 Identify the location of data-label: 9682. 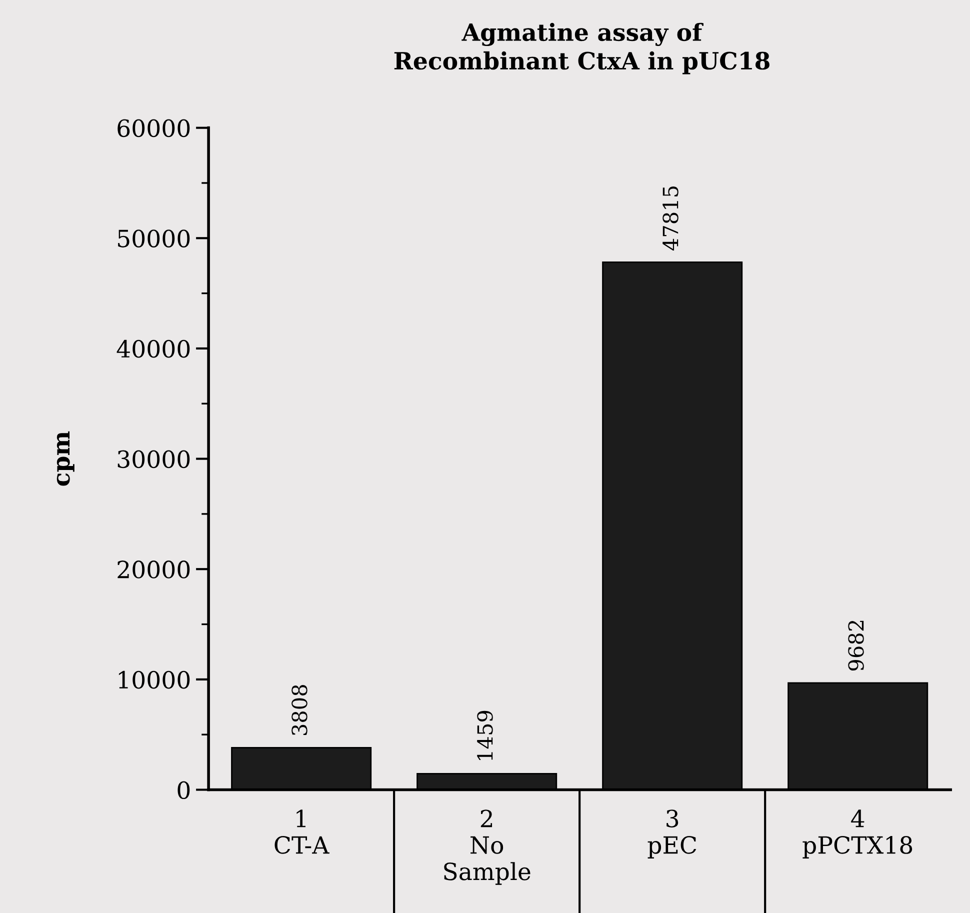
(856, 645).